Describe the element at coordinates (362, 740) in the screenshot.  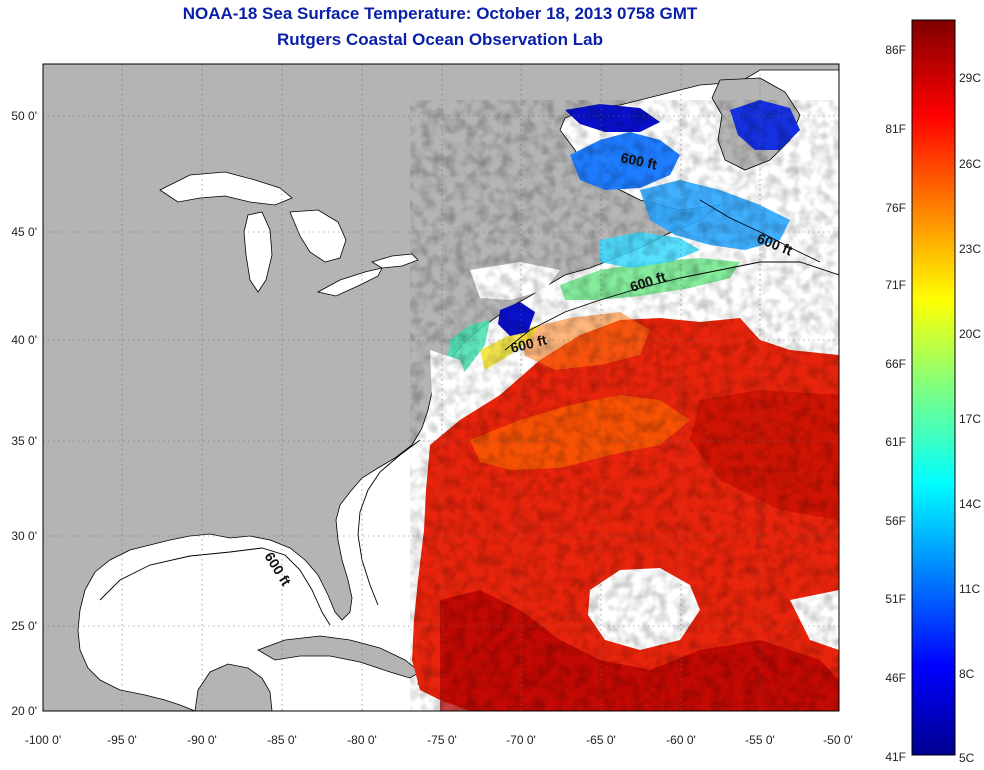
I see `lon-tick-label: -80 0'` at that location.